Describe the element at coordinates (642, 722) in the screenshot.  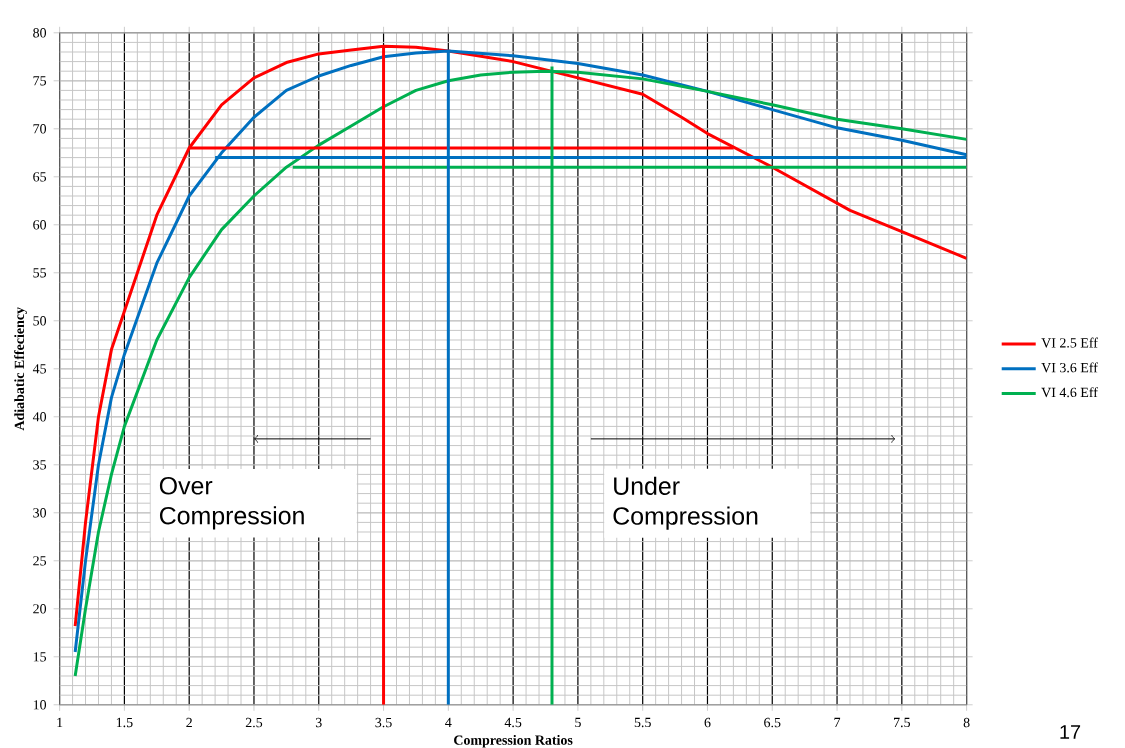
I see `x-tick-label: 5.5` at that location.